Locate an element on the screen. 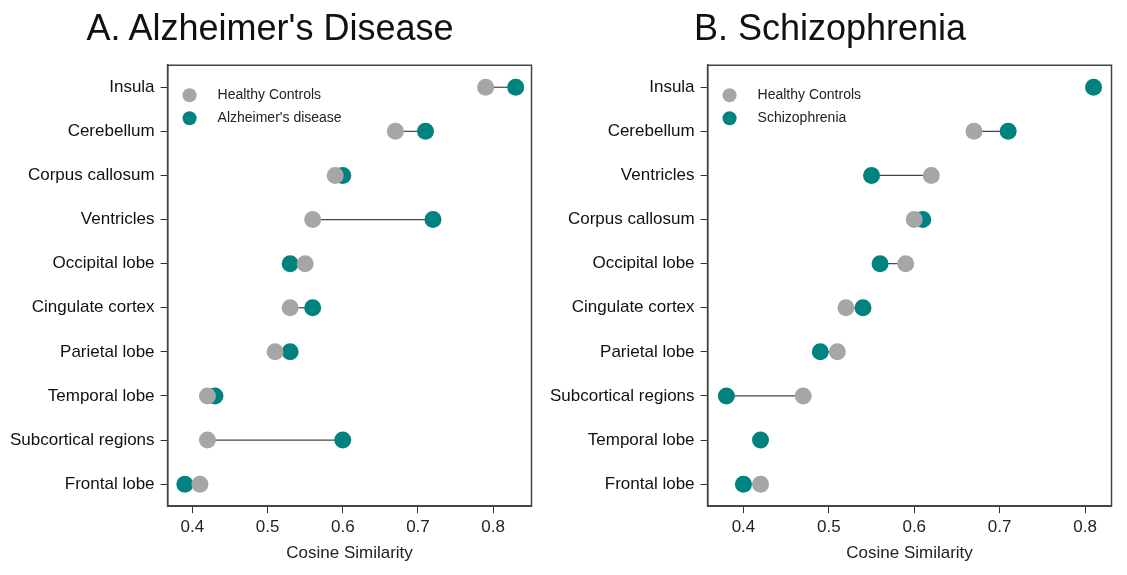  chart-title: A. Alzheimer's Disease is located at coordinates (270, 27).